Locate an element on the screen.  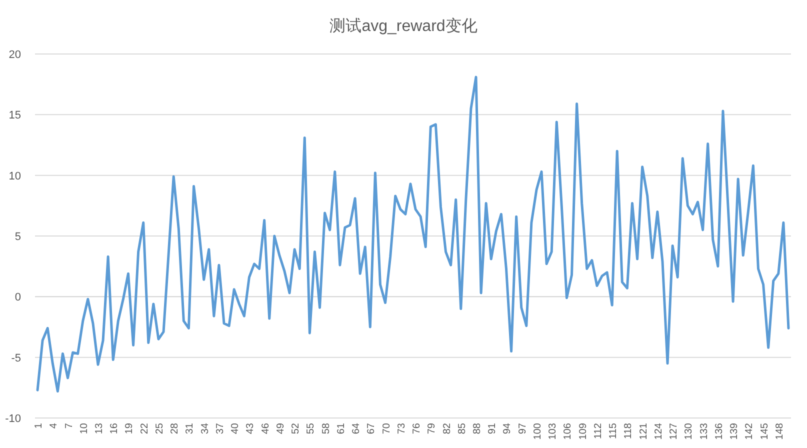
x-tick-label: 121 is located at coordinates (644, 431).